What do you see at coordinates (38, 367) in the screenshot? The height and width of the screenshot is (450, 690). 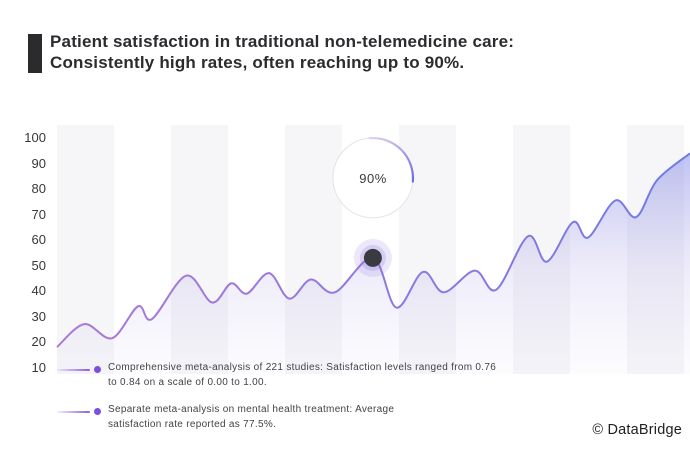 I see `y-tick-label: 10` at bounding box center [38, 367].